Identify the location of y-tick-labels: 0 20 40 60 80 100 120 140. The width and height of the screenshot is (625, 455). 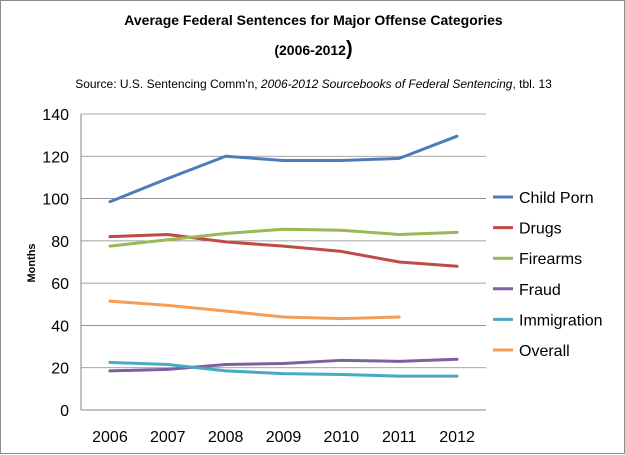
(55, 263).